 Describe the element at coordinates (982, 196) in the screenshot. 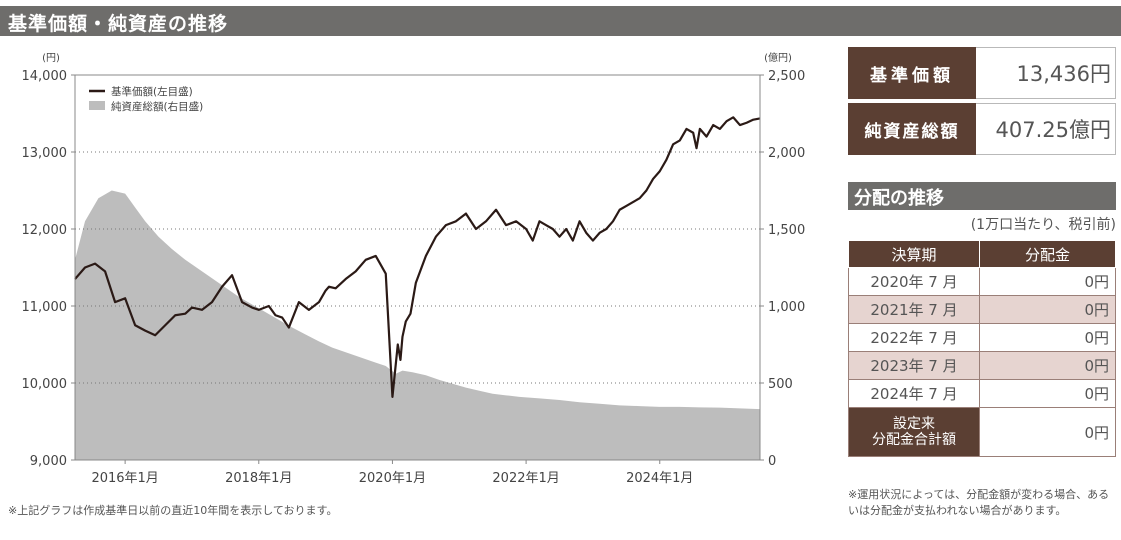

I see `distribution-header: 分配の推移` at that location.